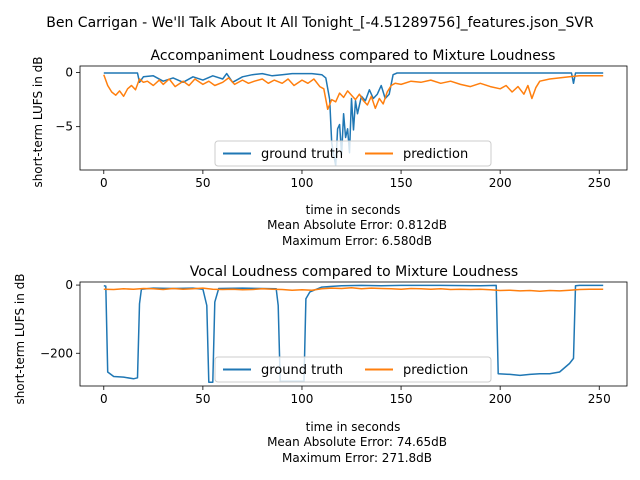 The width and height of the screenshot is (640, 480). I want to click on maximum-error: Maximum Error: 6.580dB, so click(357, 241).